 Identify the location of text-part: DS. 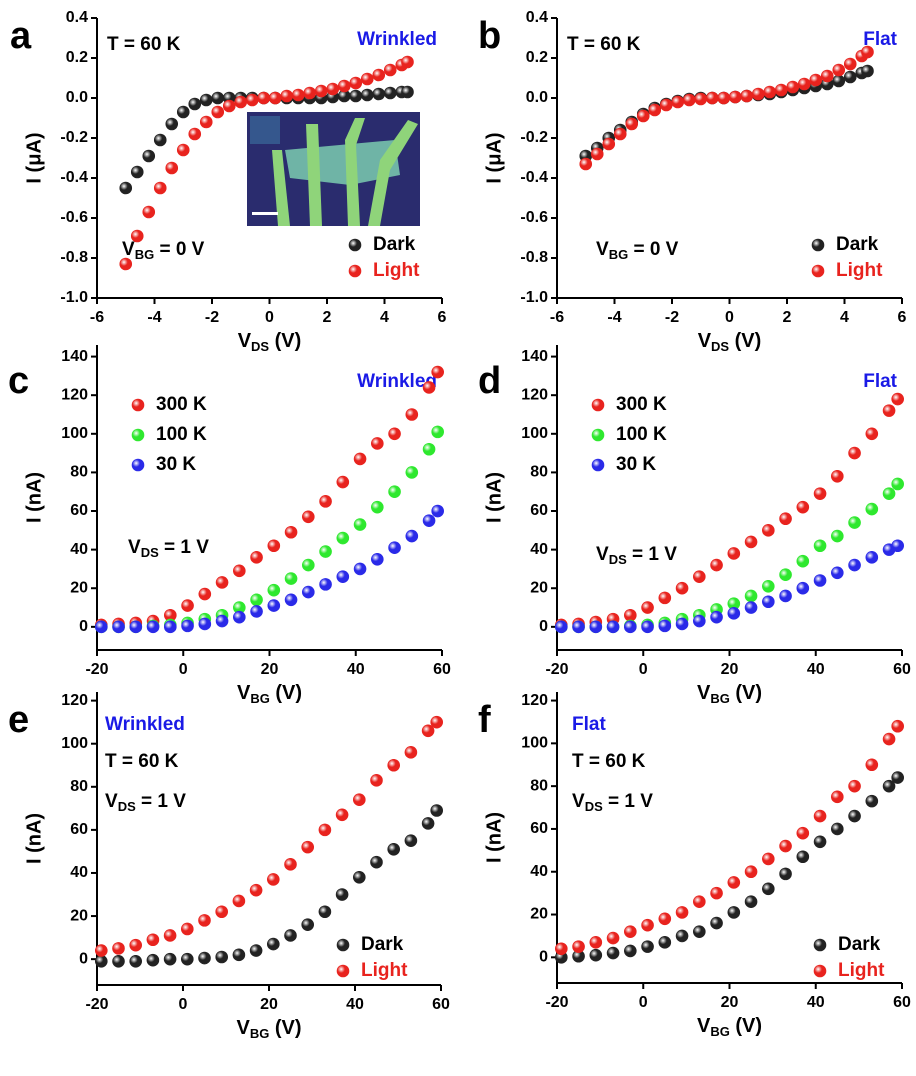
(720, 346).